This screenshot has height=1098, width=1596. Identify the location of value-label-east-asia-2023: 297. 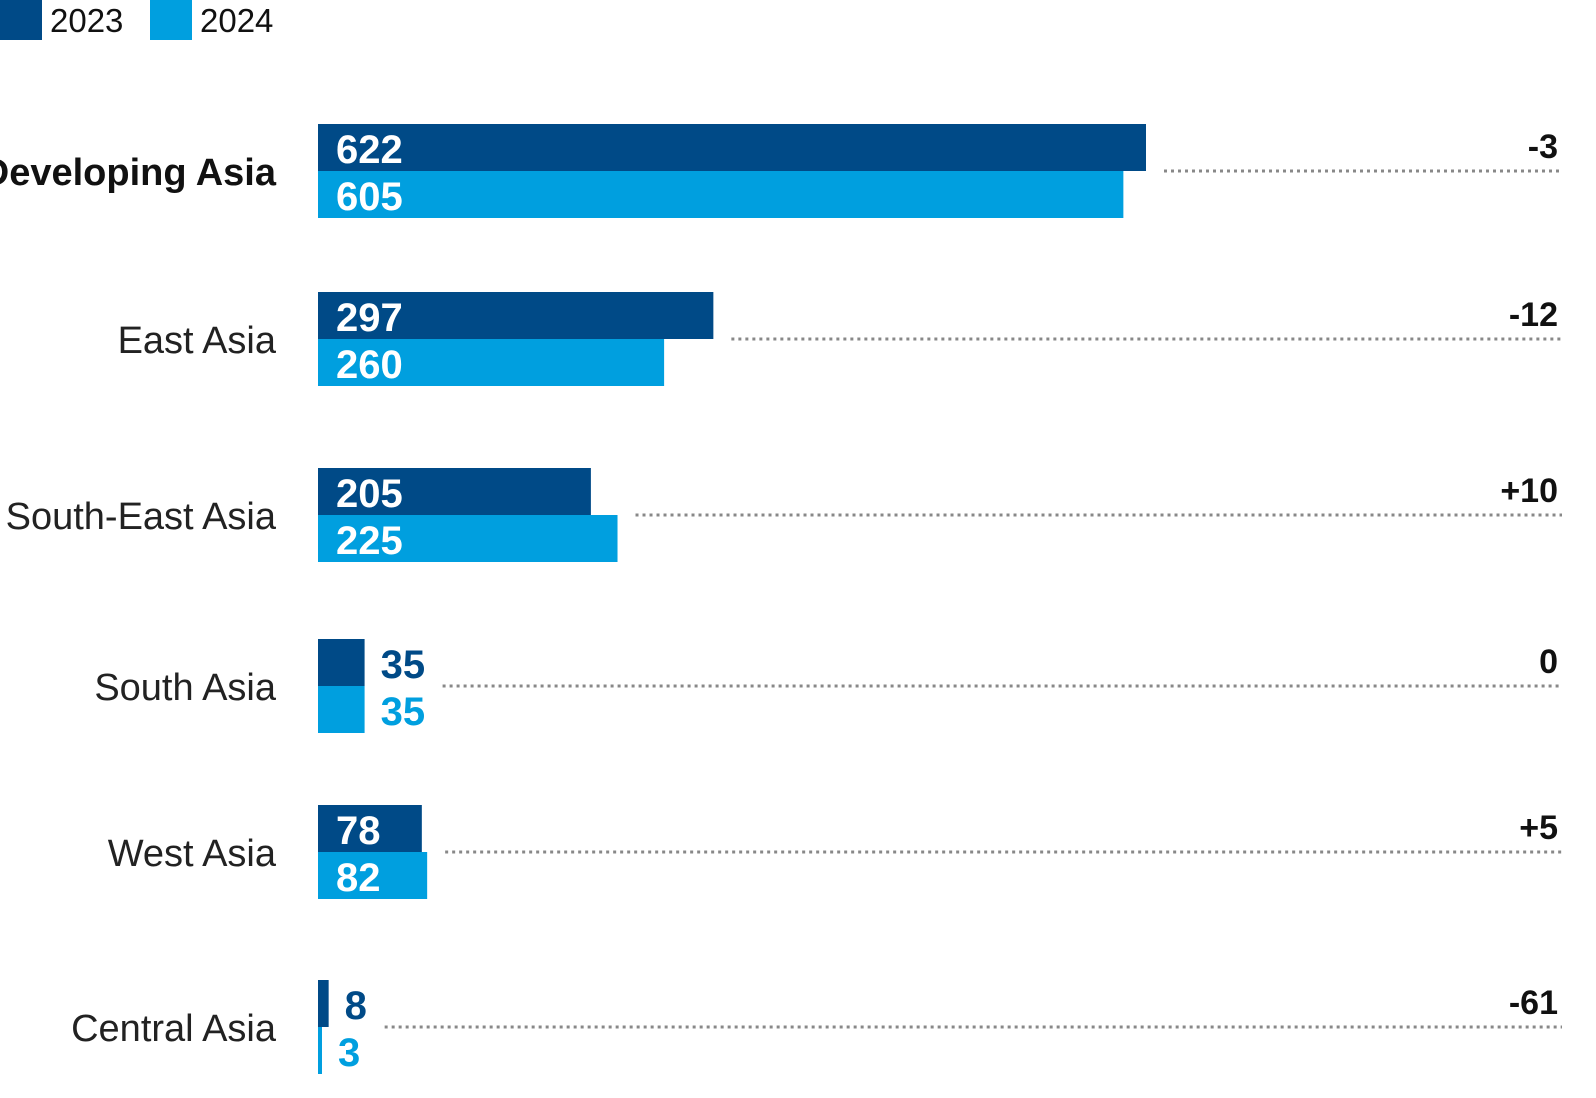
(369, 318).